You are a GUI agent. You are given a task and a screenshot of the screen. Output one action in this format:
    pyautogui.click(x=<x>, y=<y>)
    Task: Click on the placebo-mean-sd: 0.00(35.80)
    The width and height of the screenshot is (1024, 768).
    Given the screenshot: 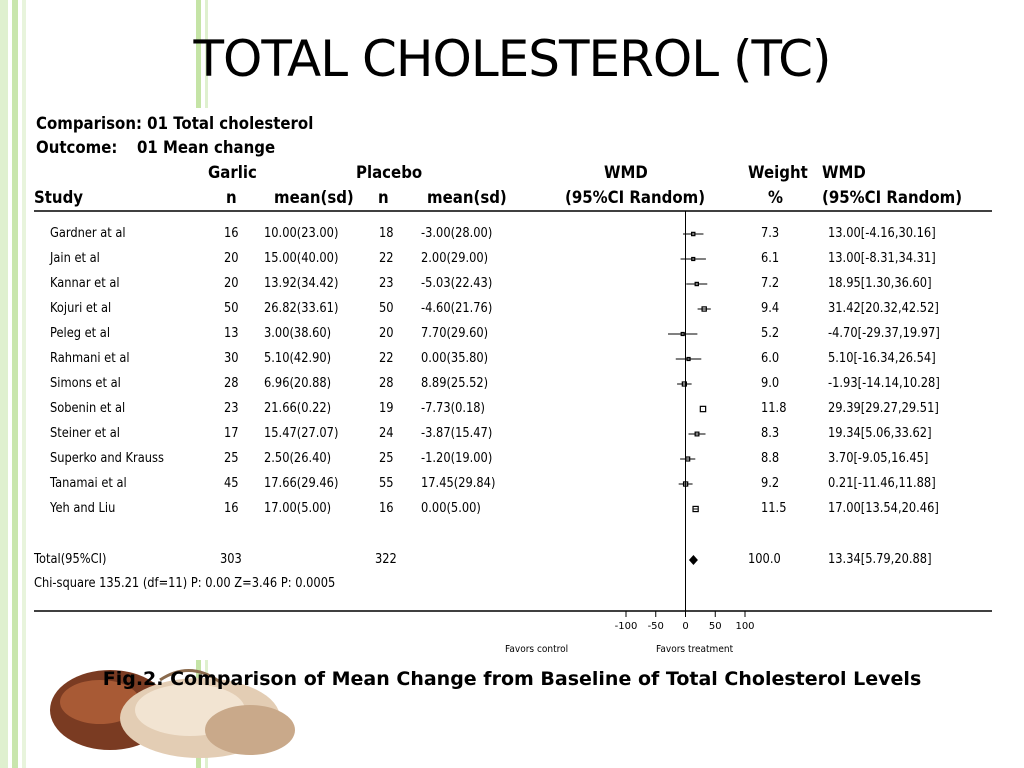 What is the action you would take?
    pyautogui.click(x=455, y=358)
    